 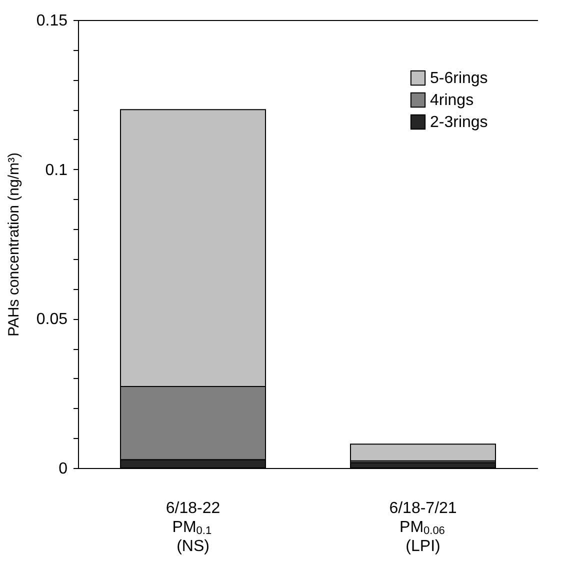 I want to click on y-tick-label: 0.05, so click(x=52, y=319).